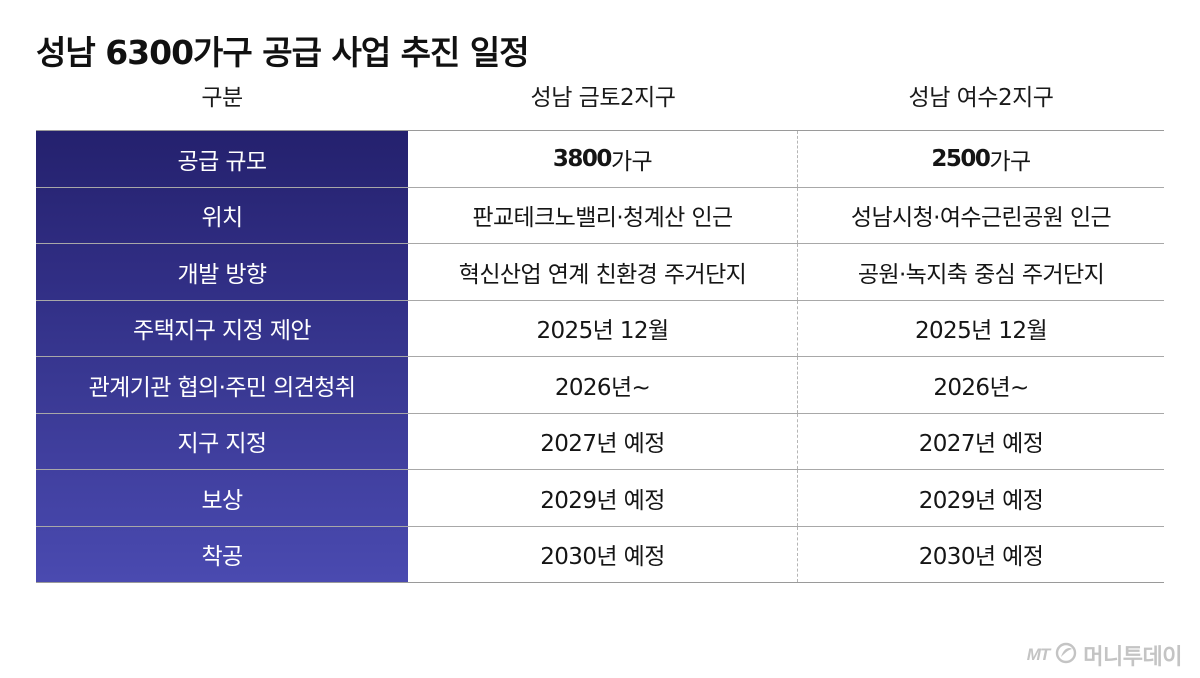 The image size is (1200, 678). Describe the element at coordinates (961, 158) in the screenshot. I see `yeosu-supply-count: 2500` at that location.